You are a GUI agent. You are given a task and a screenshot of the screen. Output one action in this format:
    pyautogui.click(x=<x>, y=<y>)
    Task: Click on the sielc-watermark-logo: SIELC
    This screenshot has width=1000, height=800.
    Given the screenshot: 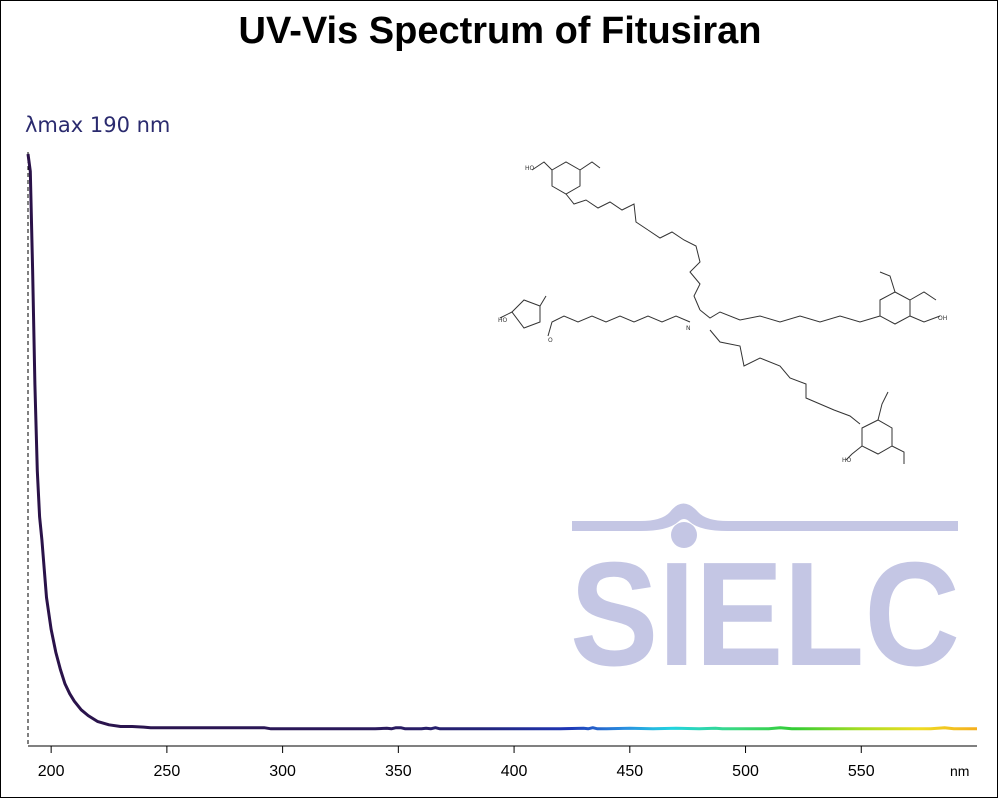 What is the action you would take?
    pyautogui.click(x=765, y=600)
    